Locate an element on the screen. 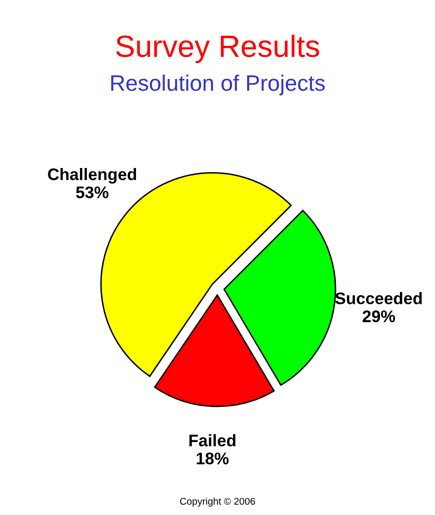 The width and height of the screenshot is (435, 515). slice-label: Failed is located at coordinates (212, 440).